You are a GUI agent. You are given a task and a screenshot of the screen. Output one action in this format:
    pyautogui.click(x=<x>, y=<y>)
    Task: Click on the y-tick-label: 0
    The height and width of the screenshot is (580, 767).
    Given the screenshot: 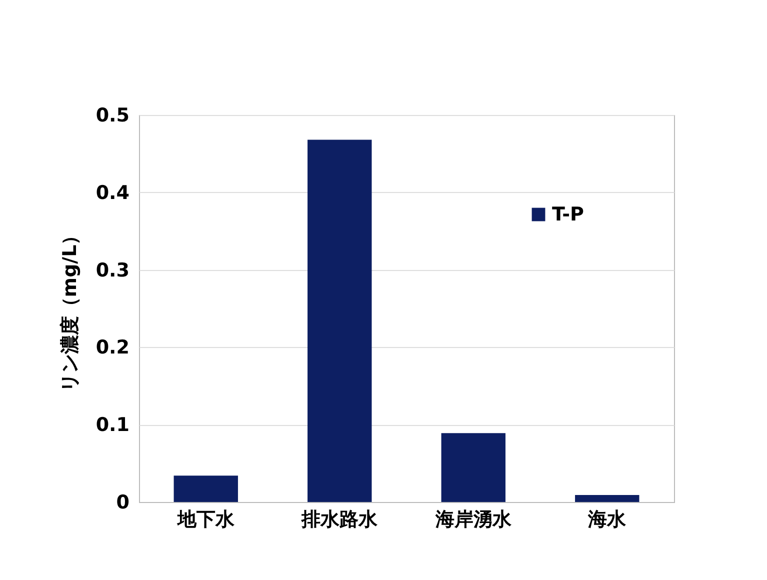 What is the action you would take?
    pyautogui.click(x=123, y=503)
    